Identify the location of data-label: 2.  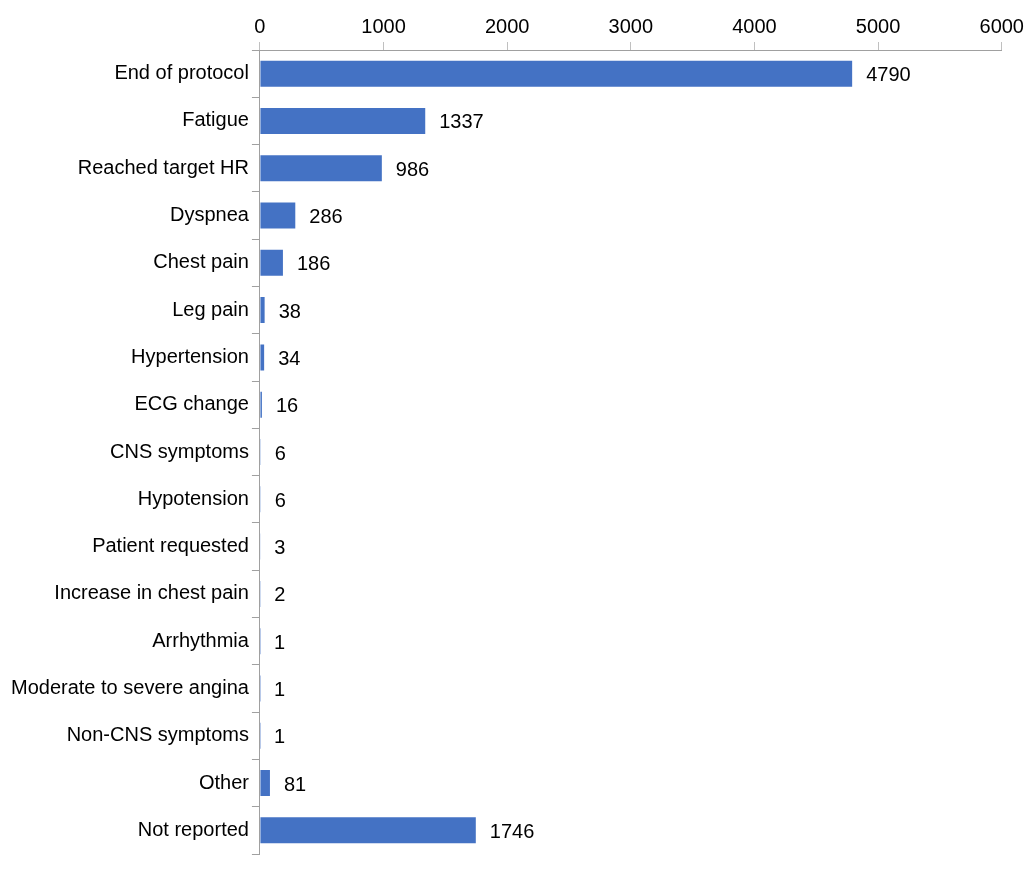
(280, 594).